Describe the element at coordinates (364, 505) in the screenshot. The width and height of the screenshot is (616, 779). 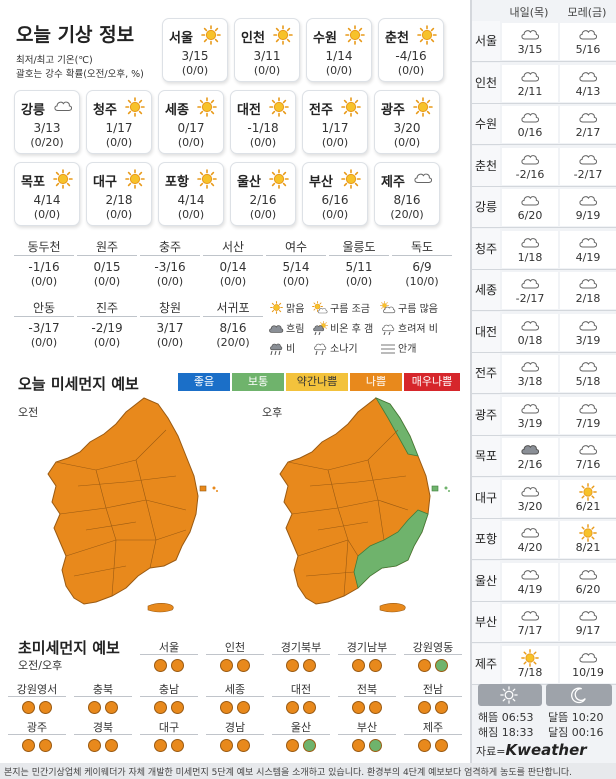
I see `pm-dust-map` at that location.